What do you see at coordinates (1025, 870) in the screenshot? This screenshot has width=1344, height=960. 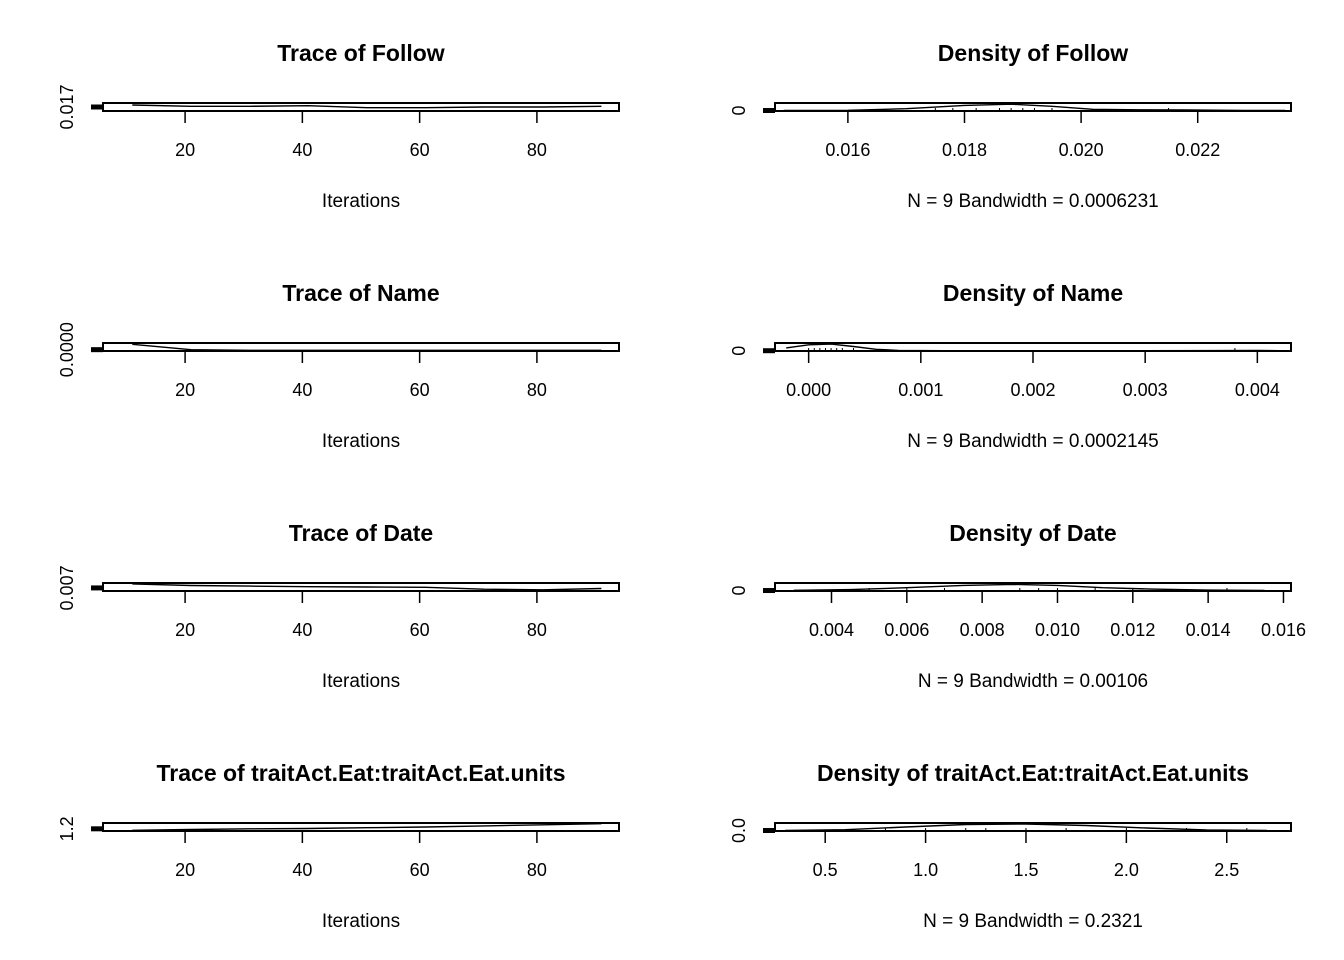 I see `x-tick-label: 1.5` at bounding box center [1025, 870].